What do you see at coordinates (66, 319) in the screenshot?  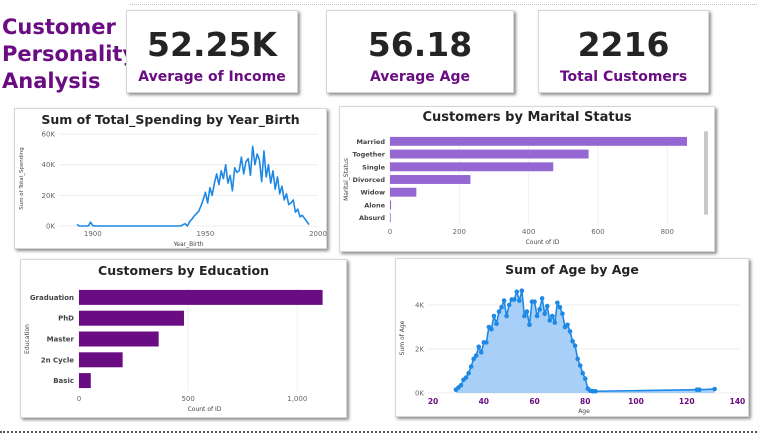 I see `education-category-label: PhD` at bounding box center [66, 319].